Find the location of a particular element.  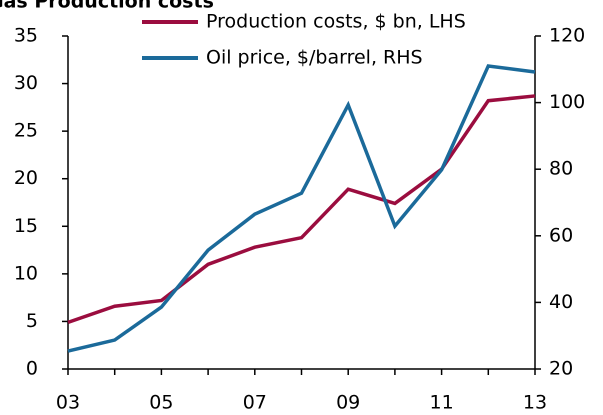

x-tick-label: 03 is located at coordinates (68, 403).